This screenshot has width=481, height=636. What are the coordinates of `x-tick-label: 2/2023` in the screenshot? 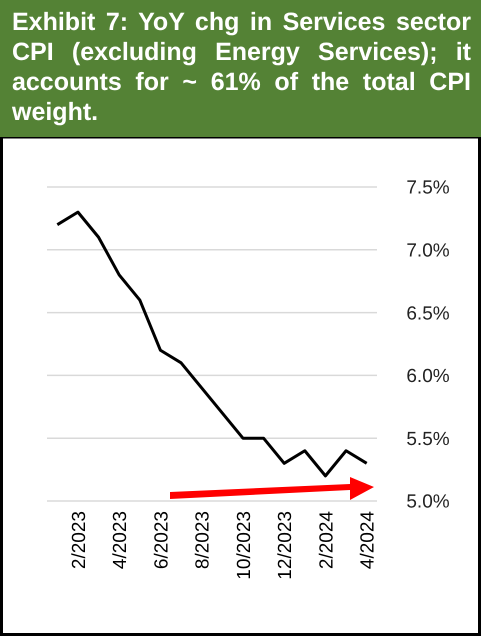 It's located at (79, 540).